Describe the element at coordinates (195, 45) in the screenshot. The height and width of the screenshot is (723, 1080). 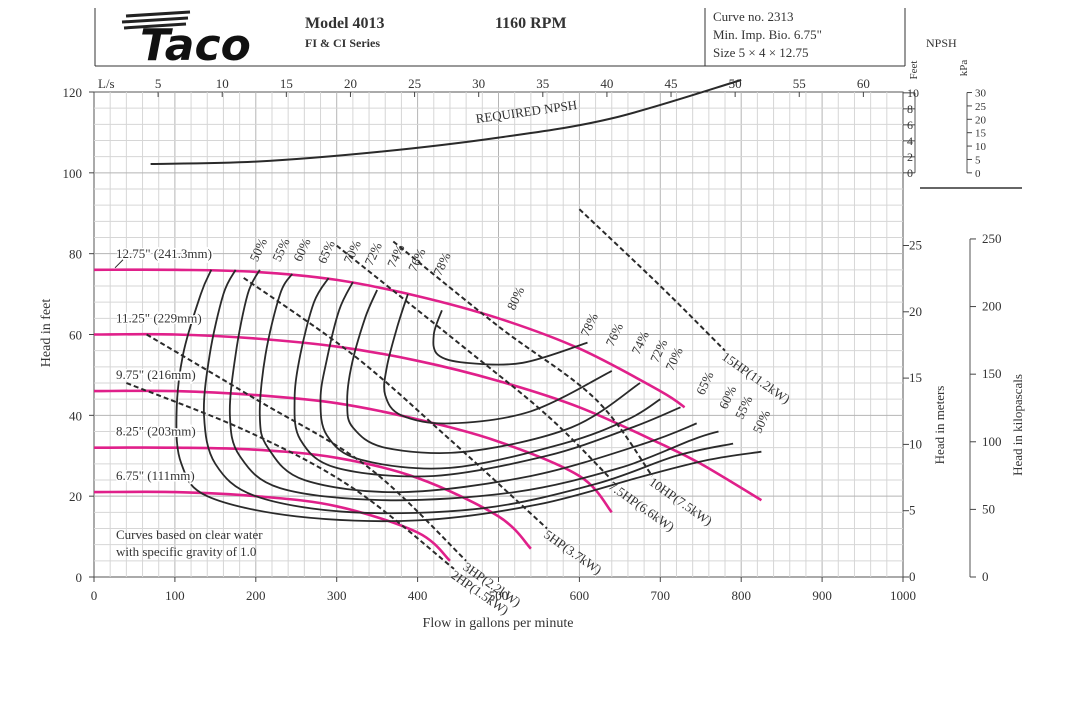
I see `logo-text: Taco` at that location.